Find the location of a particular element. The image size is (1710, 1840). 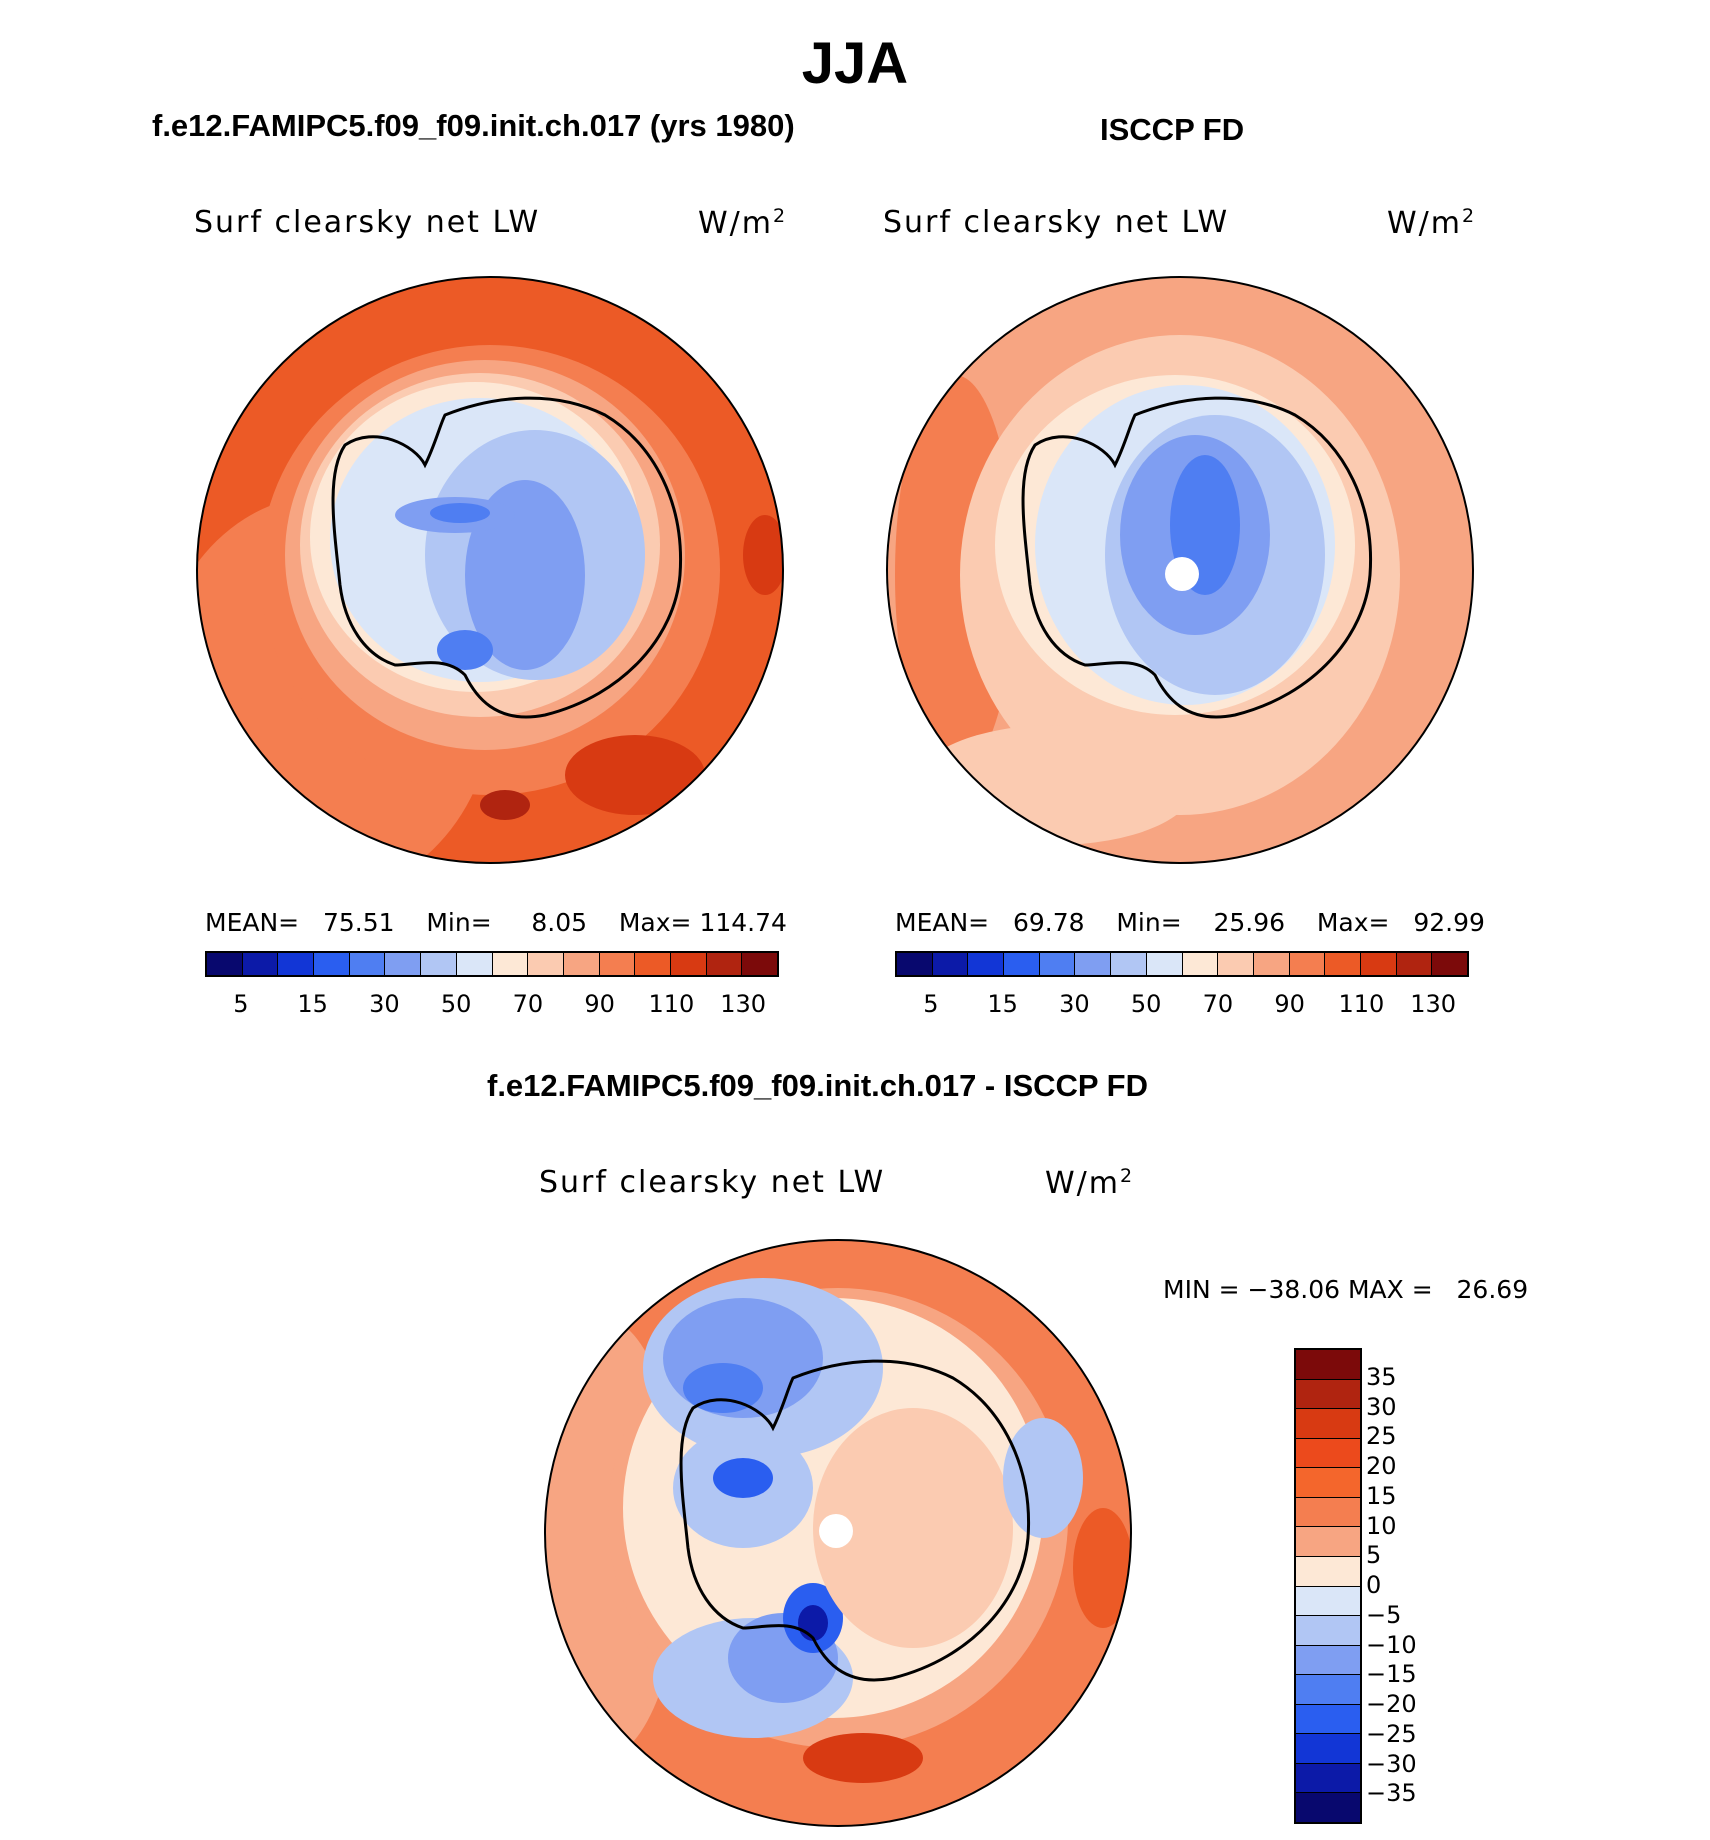

obs-colorbar-tick-label: 50 is located at coordinates (1146, 1004).